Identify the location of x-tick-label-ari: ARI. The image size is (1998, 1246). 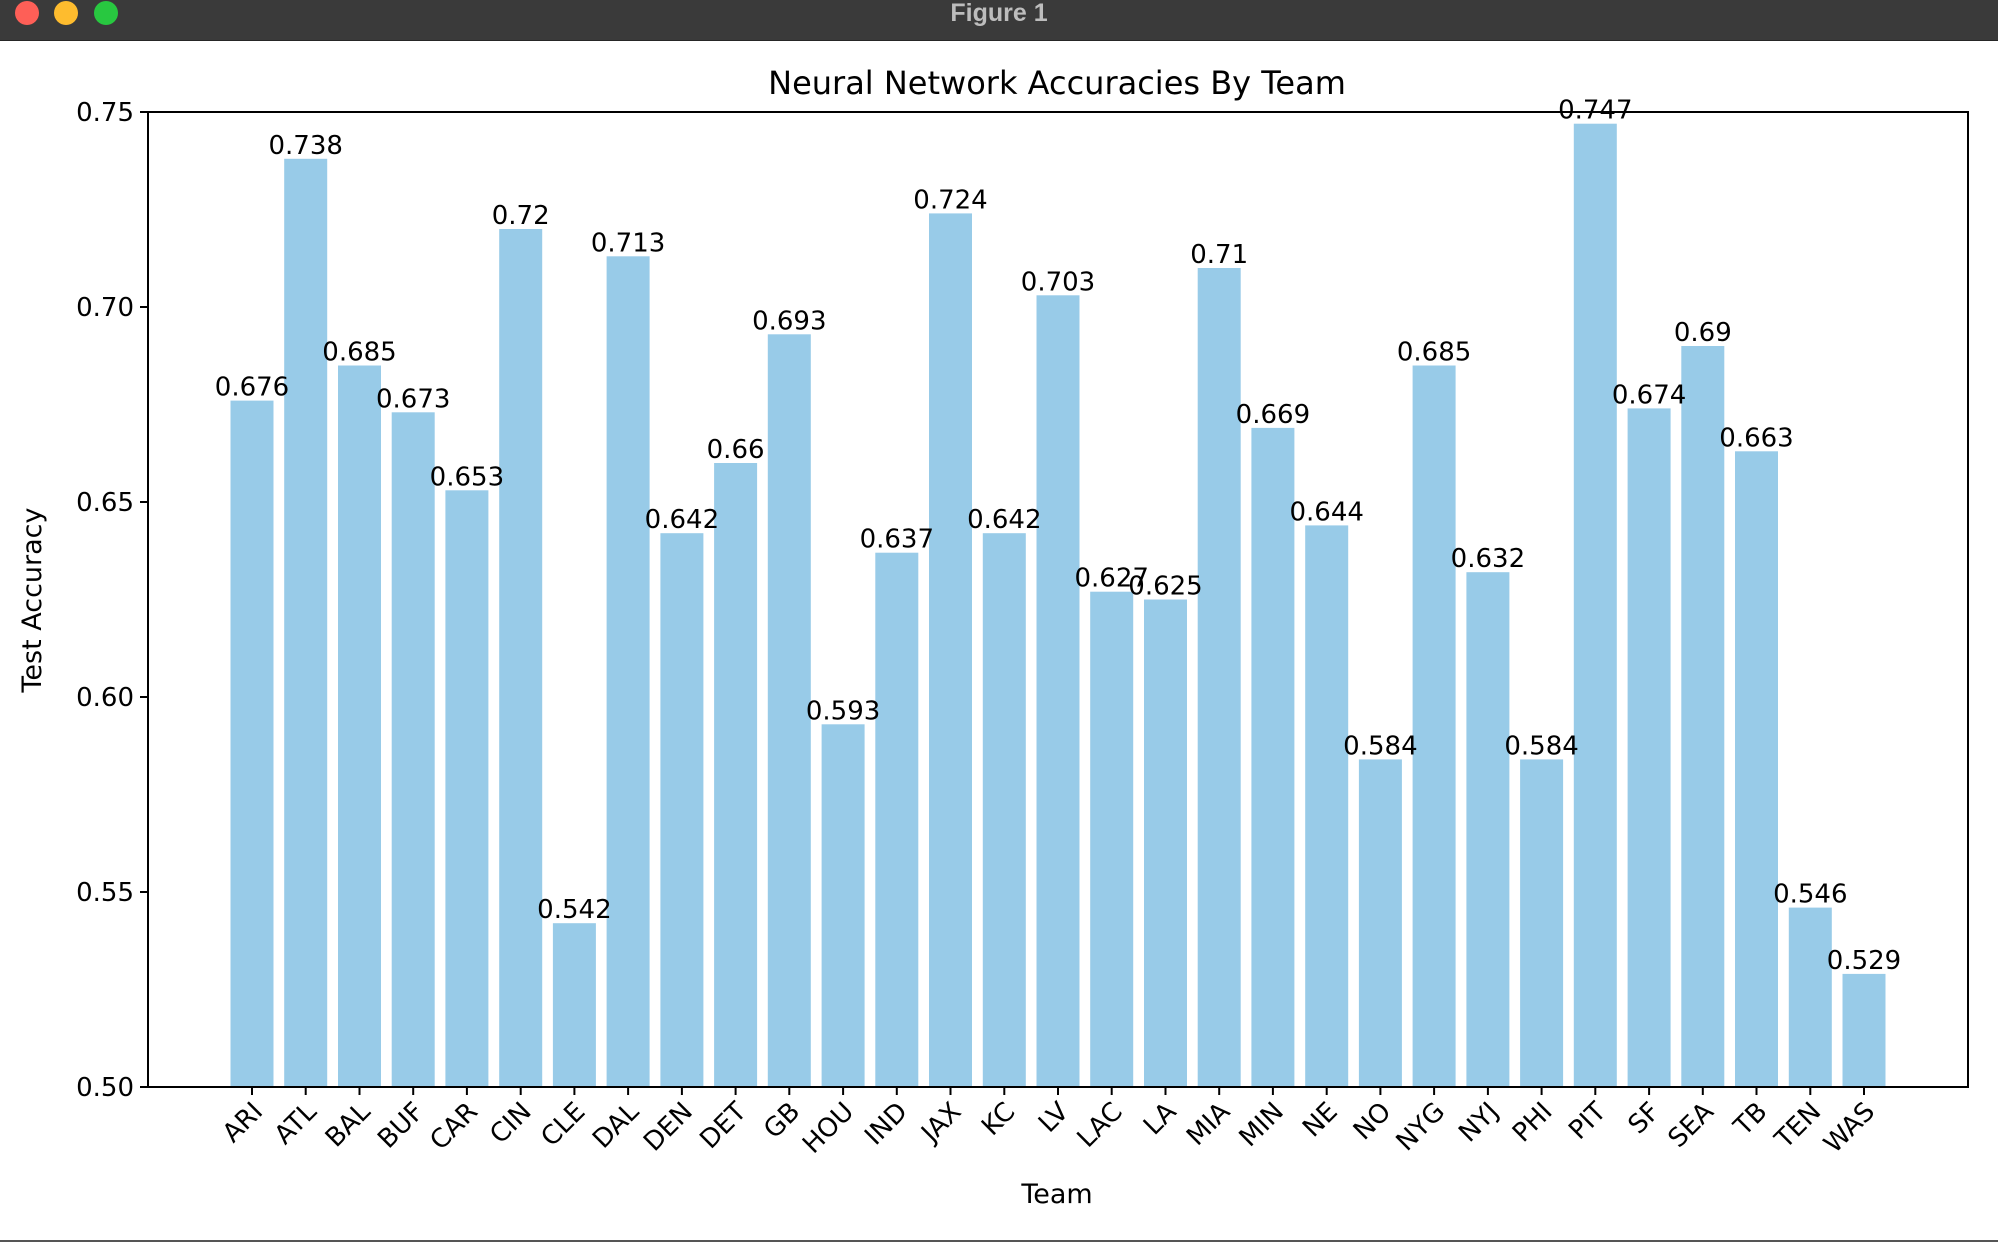
(243, 1123).